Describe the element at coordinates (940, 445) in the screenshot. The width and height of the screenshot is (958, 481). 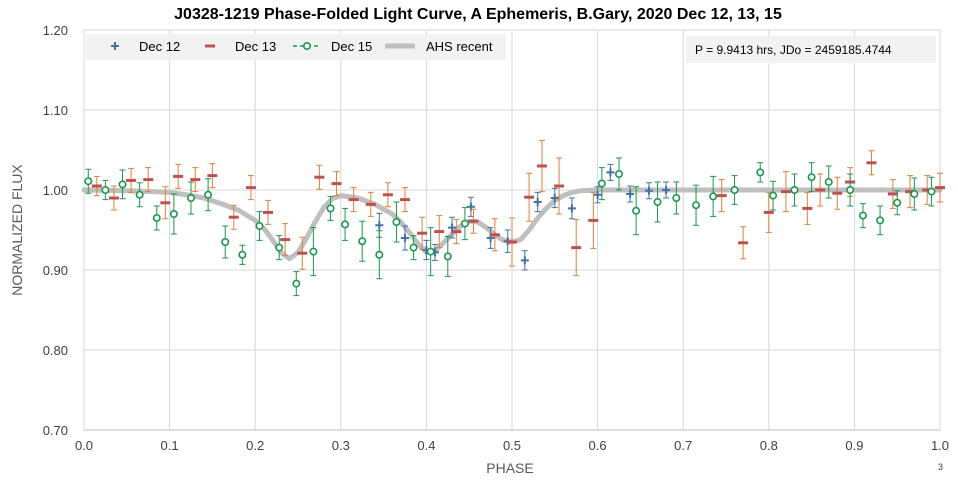
I see `x-tick-label: 1.0` at that location.